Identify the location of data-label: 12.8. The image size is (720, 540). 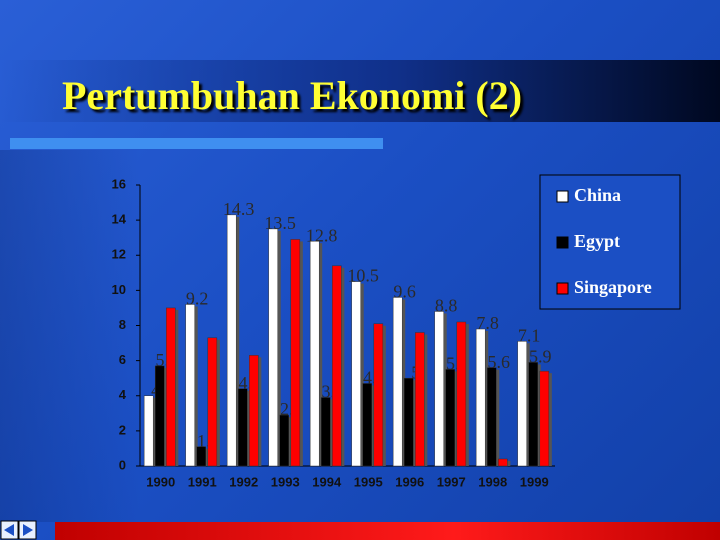
(322, 235).